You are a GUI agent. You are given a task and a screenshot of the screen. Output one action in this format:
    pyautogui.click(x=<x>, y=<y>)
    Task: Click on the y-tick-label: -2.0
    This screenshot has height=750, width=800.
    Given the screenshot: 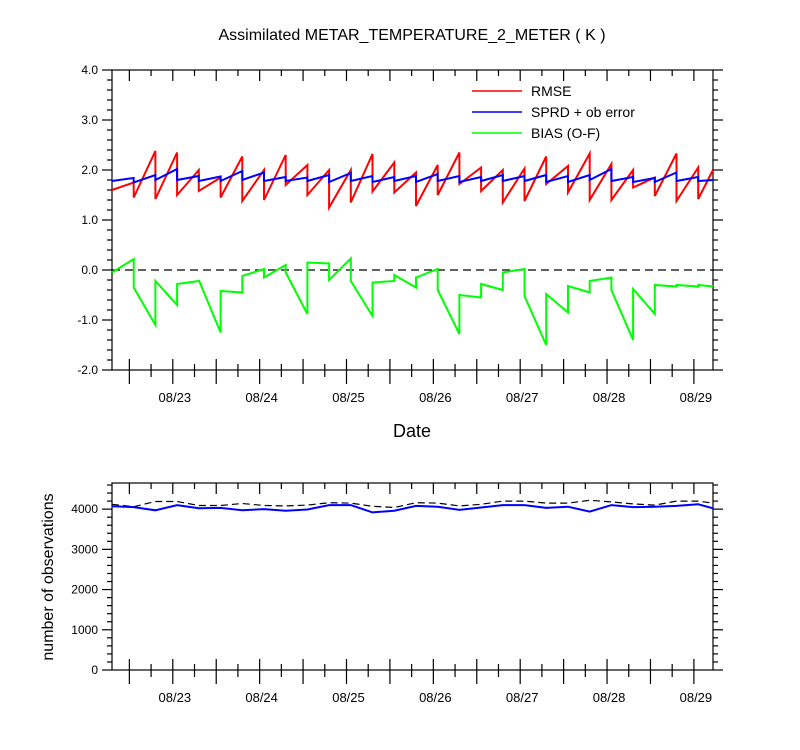 What is the action you would take?
    pyautogui.click(x=87, y=370)
    